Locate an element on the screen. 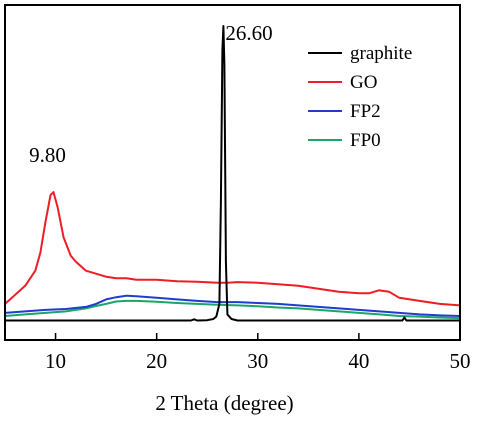 This screenshot has height=423, width=478. legend-label-FP2: FP2 is located at coordinates (365, 111).